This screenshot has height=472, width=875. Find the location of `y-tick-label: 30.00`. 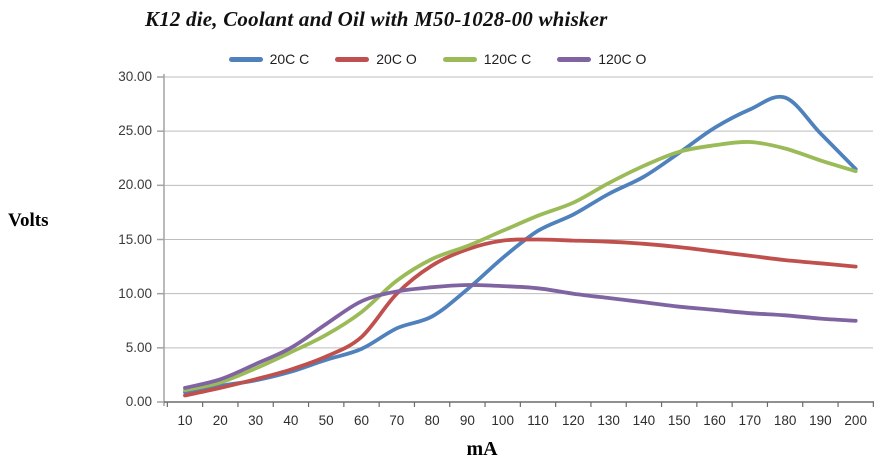

y-tick-label: 30.00 is located at coordinates (135, 76).